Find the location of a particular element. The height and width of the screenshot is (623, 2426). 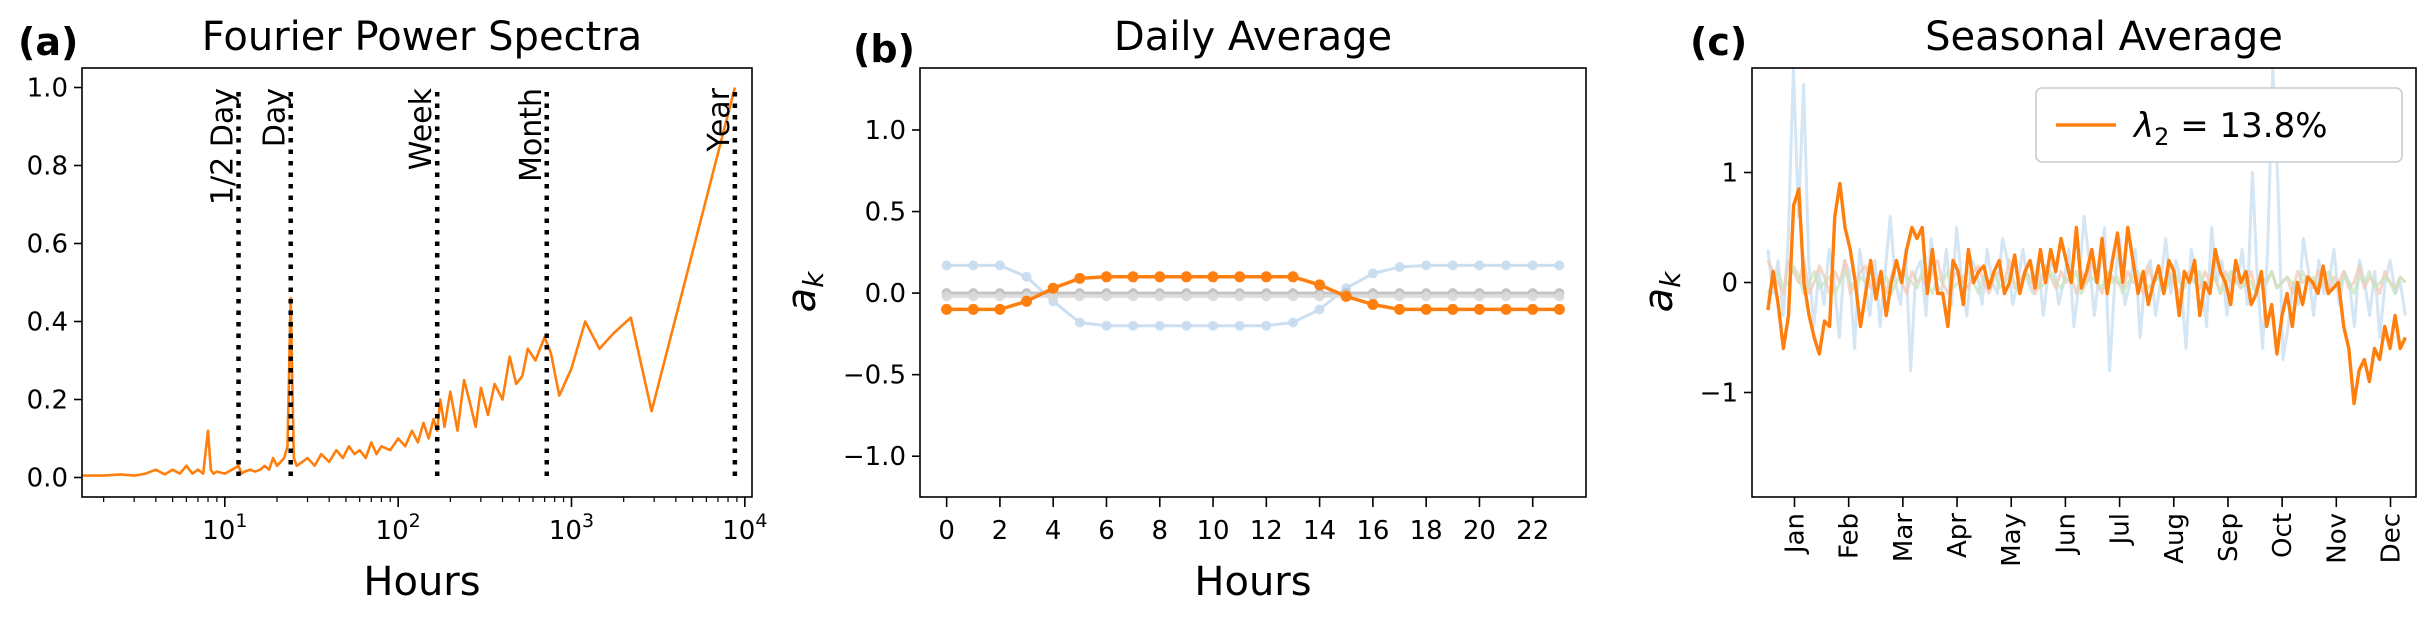

y-tick-label-b-2: 0.0 is located at coordinates (885, 294).